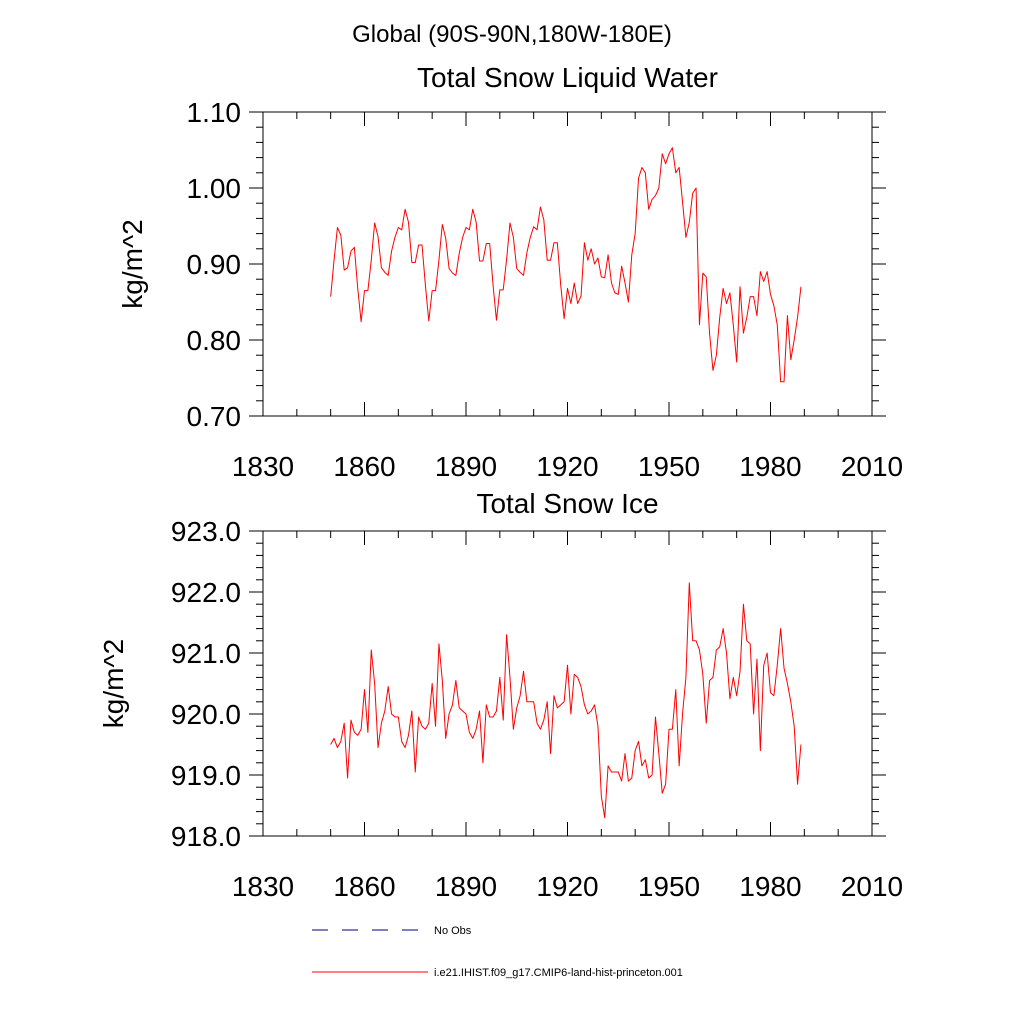 Image resolution: width=1024 pixels, height=1024 pixels. What do you see at coordinates (206, 836) in the screenshot?
I see `y-tick-label: 918.0` at bounding box center [206, 836].